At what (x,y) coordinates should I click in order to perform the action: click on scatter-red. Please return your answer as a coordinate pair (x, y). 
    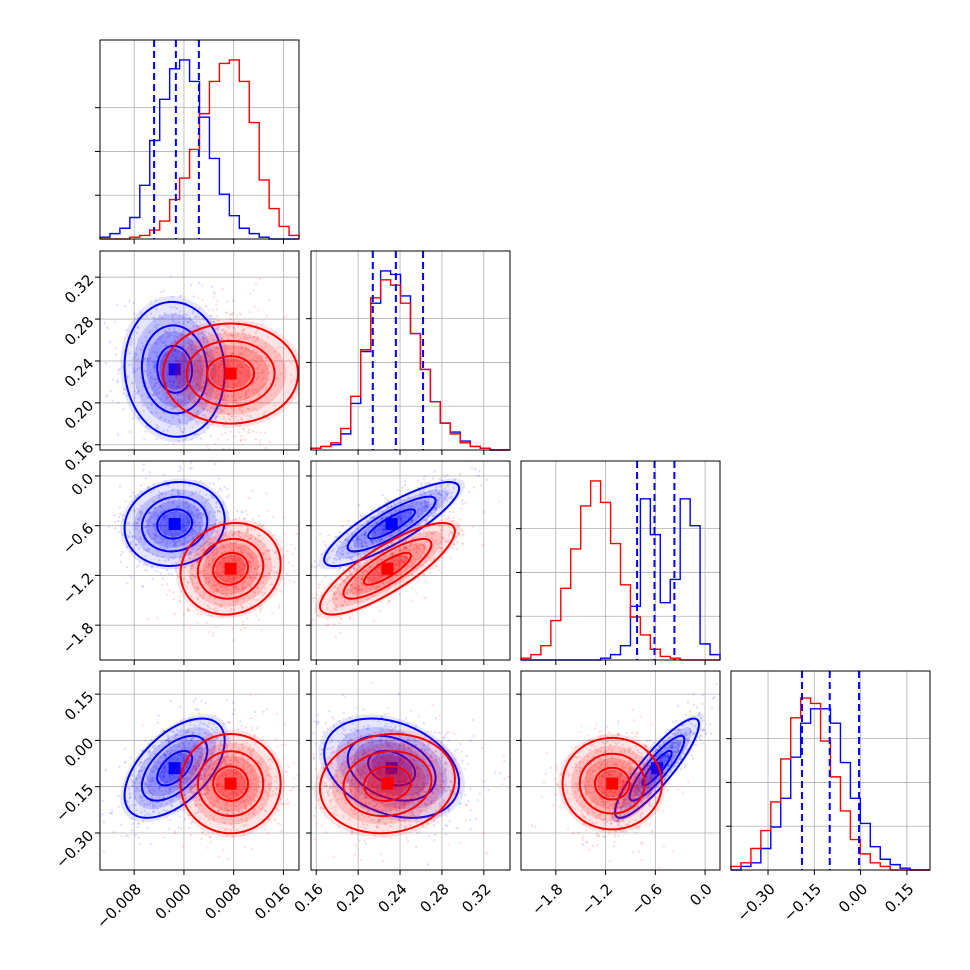
    Looking at the image, I should click on (610, 788).